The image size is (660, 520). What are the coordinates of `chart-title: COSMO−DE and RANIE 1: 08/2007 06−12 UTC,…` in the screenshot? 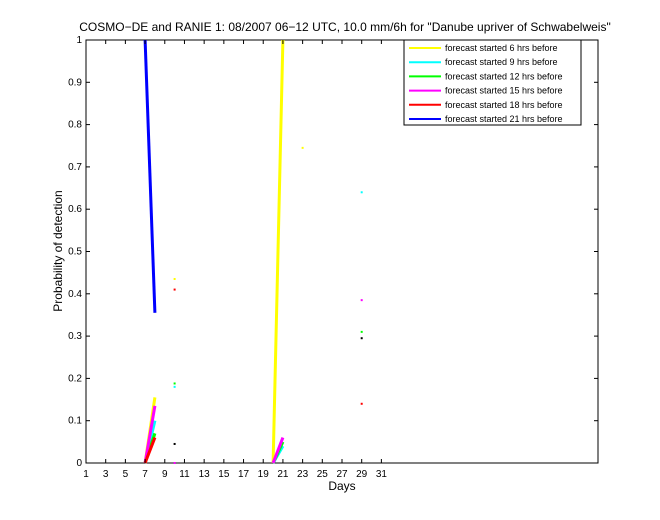 It's located at (344, 27).